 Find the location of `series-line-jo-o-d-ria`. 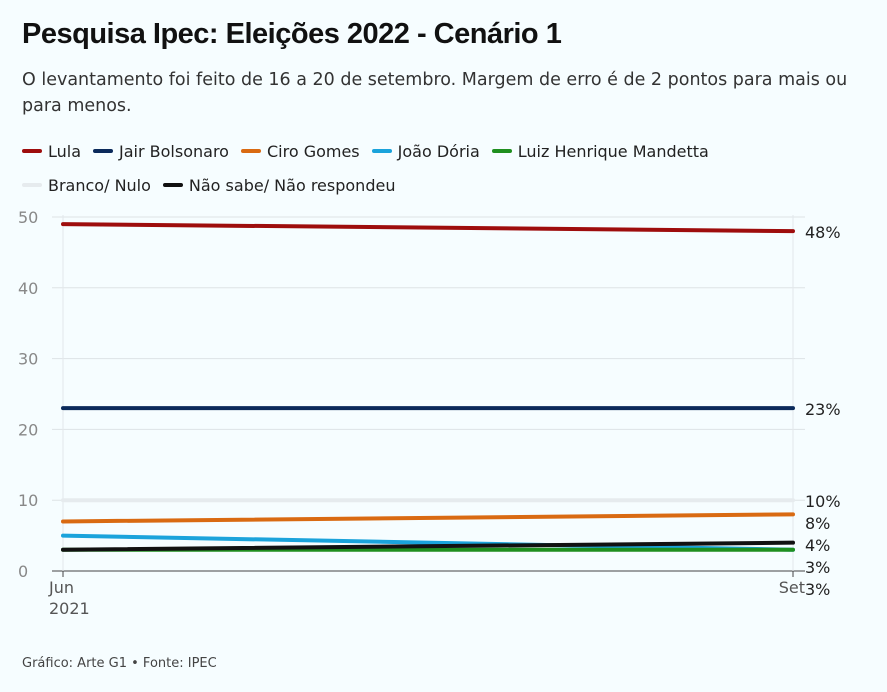

series-line-jo-o-d-ria is located at coordinates (428, 542).